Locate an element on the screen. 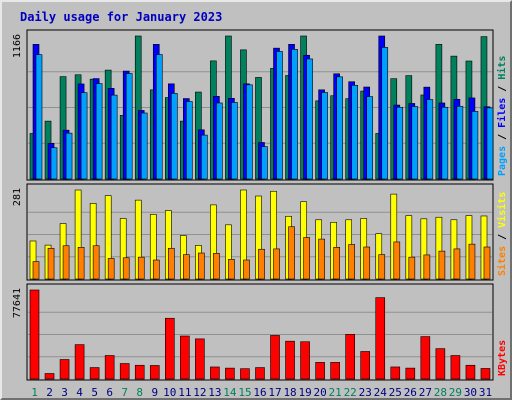 The width and height of the screenshot is (512, 400). y-max-label-bottom: 77641 is located at coordinates (17, 303).